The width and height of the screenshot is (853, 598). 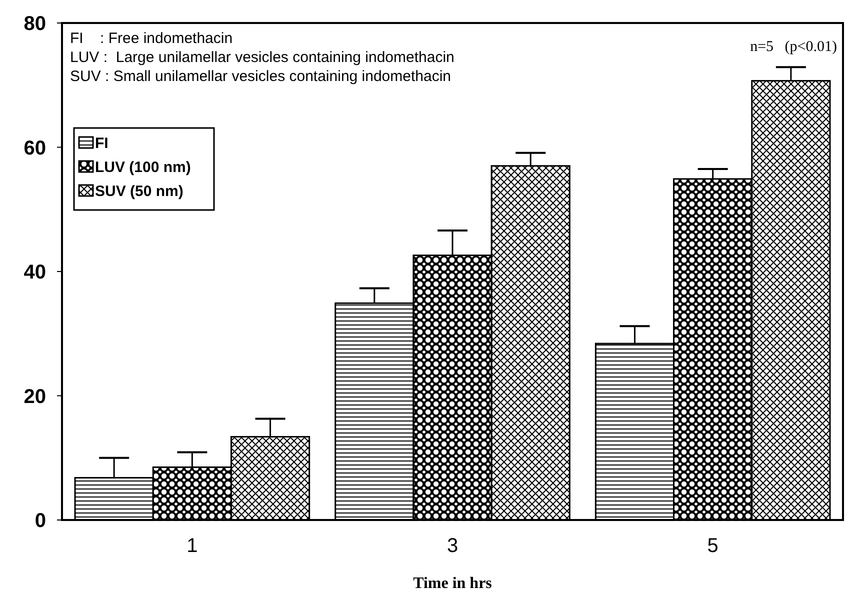 What do you see at coordinates (101, 143) in the screenshot?
I see `legend-label: FI` at bounding box center [101, 143].